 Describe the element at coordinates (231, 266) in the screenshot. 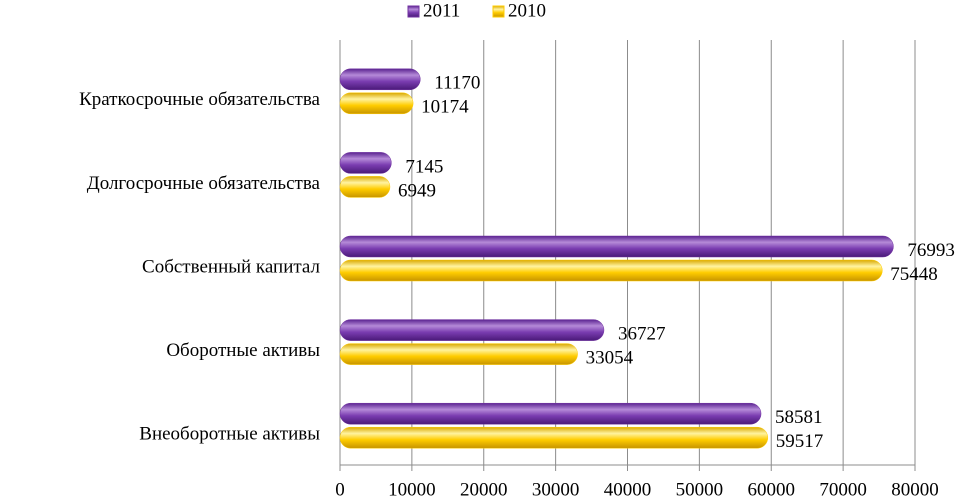

I see `category-label: Собственный капитал` at that location.